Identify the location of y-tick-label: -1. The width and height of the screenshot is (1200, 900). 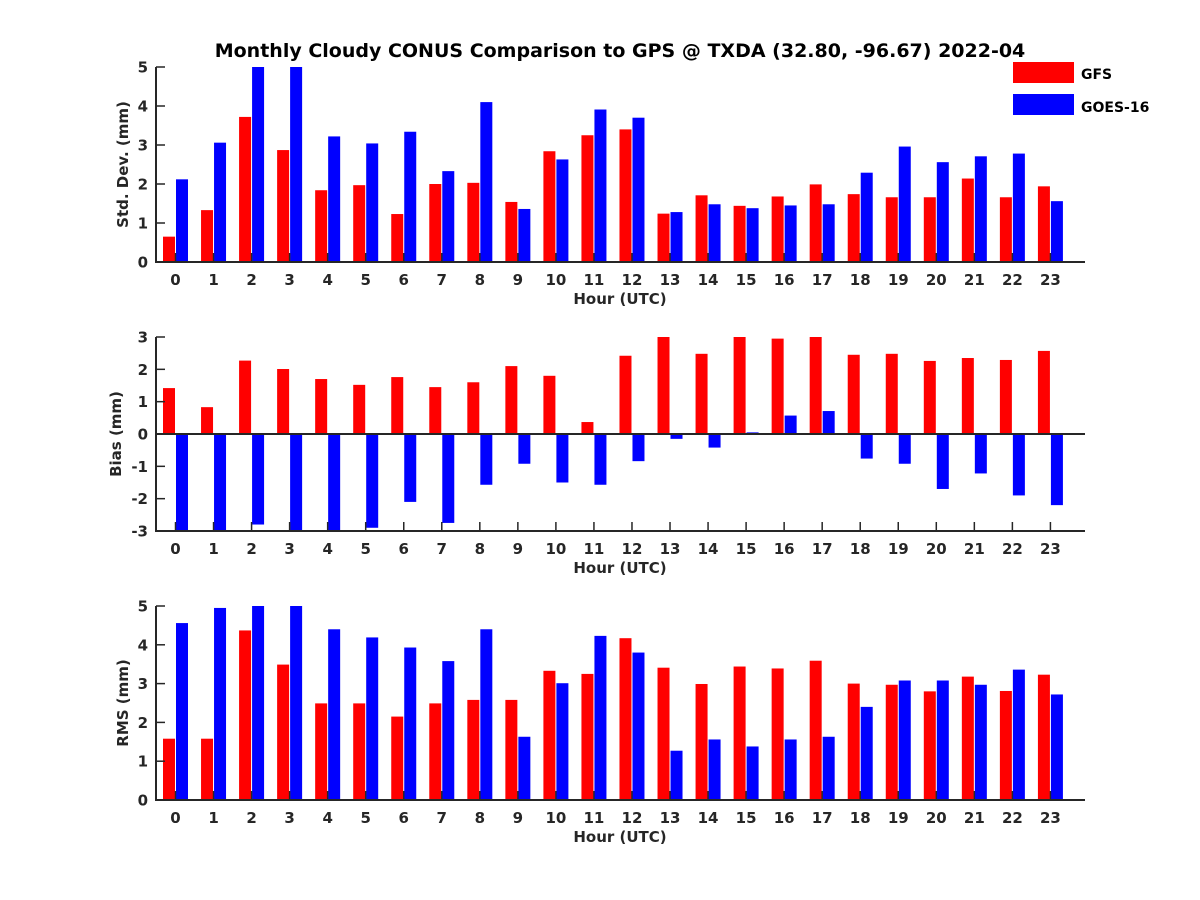
(139, 467).